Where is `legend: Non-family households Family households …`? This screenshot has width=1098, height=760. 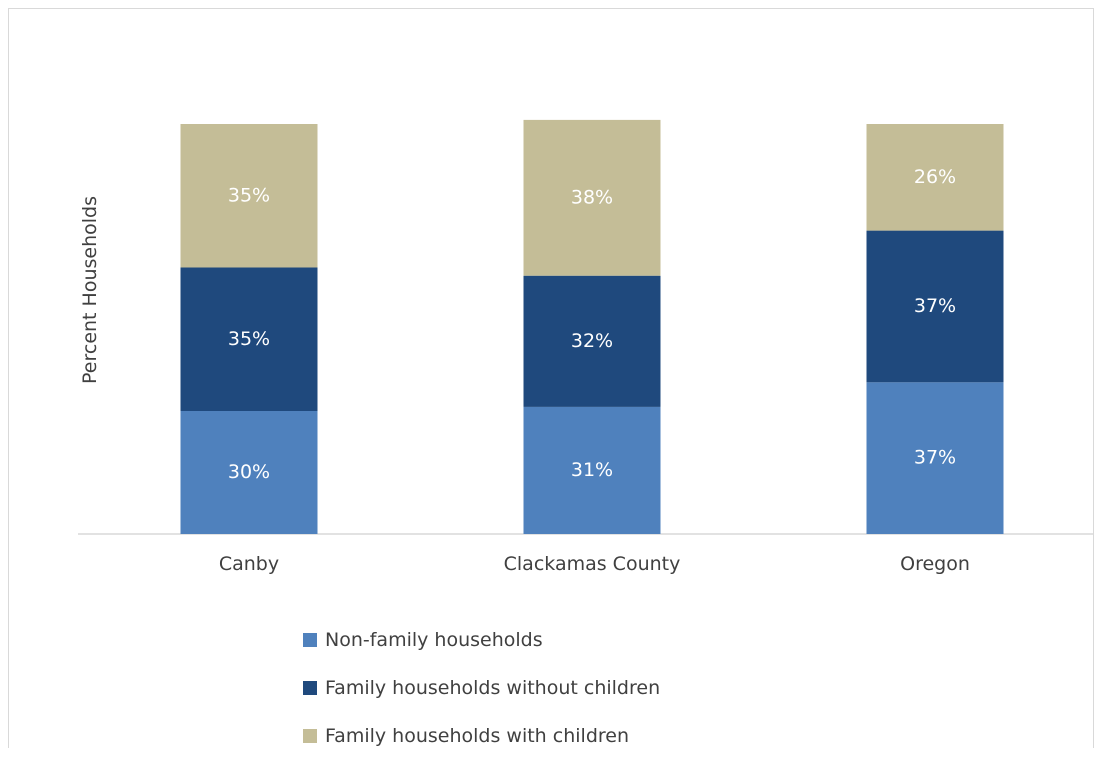
legend: Non-family households Family households … is located at coordinates (481, 688).